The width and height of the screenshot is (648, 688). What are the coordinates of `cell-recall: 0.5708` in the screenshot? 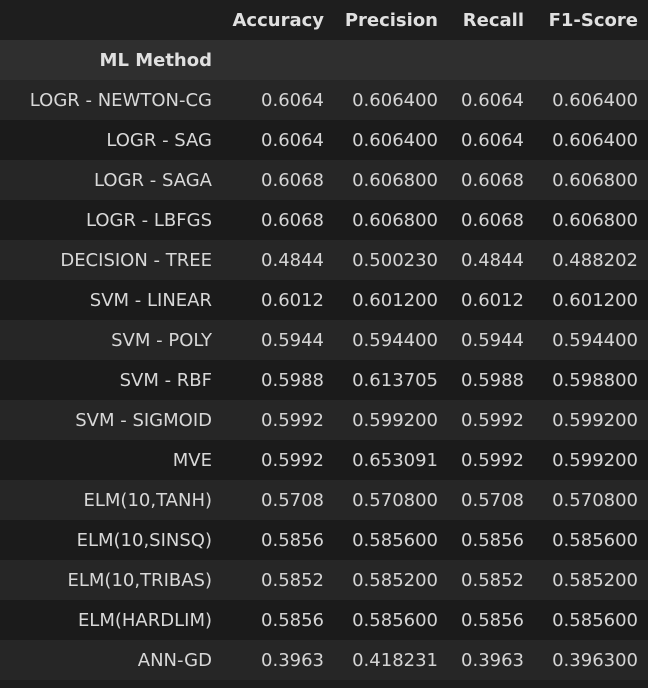 It's located at (492, 500).